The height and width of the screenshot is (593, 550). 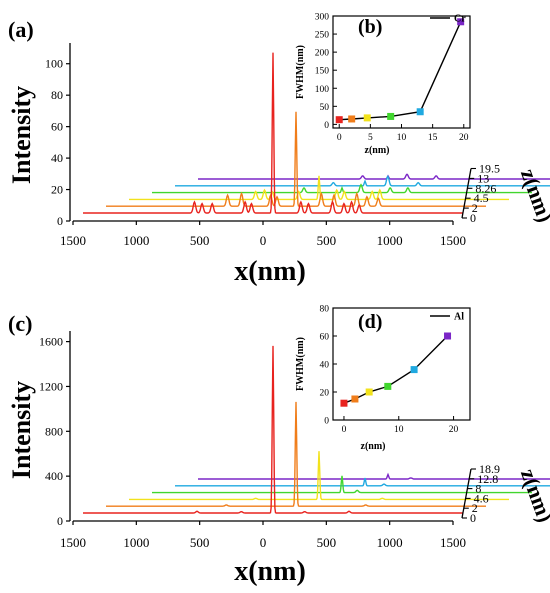 What do you see at coordinates (489, 469) in the screenshot?
I see `z-tick-label: 18.9` at bounding box center [489, 469].